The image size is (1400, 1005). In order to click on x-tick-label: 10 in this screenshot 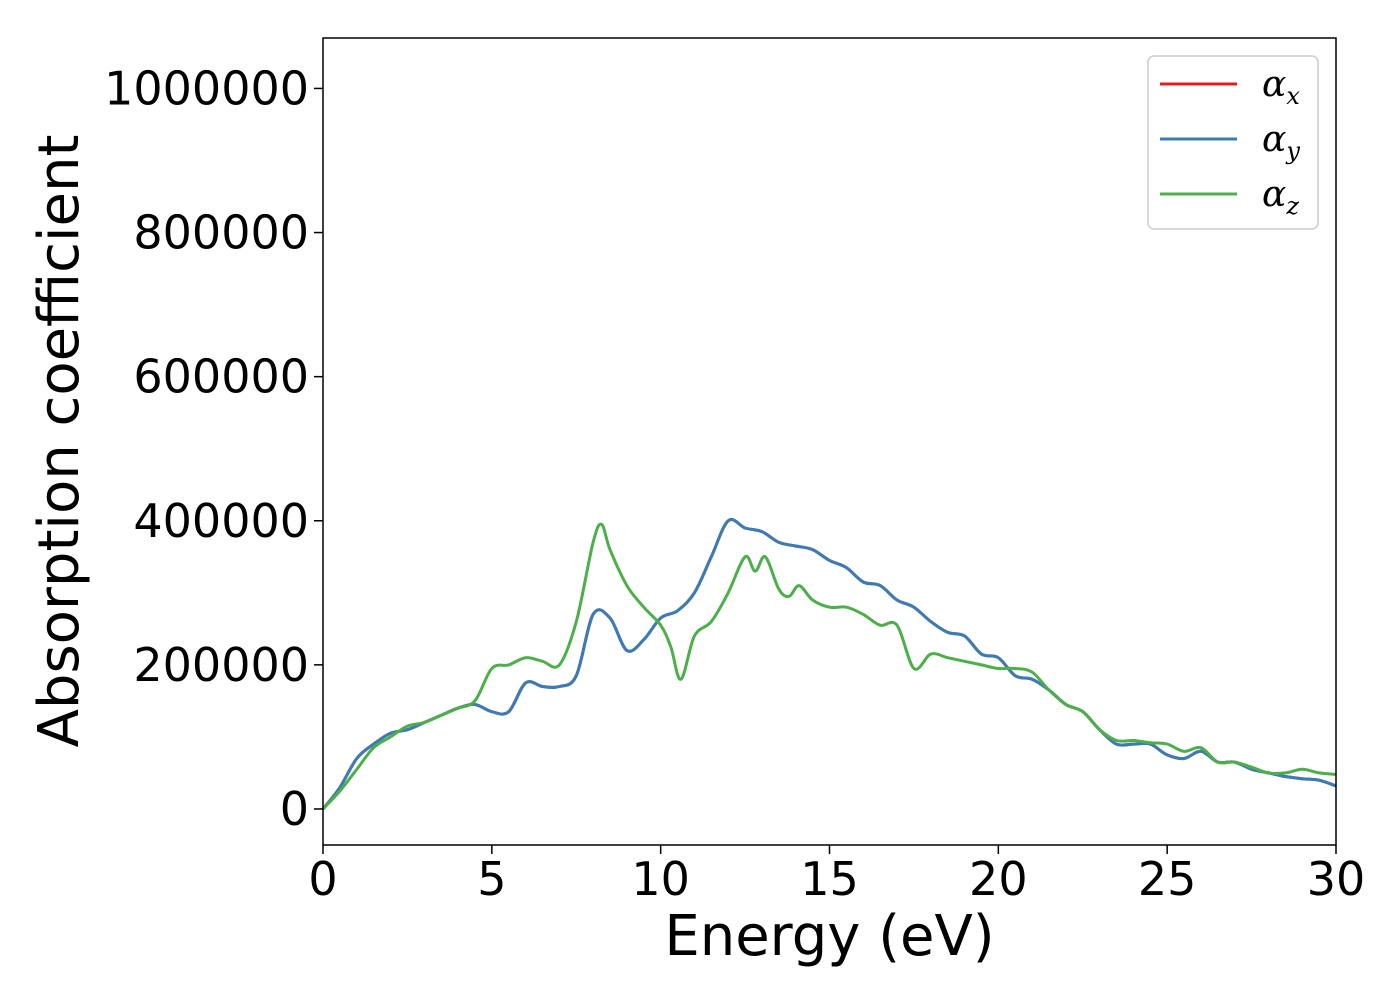, I will do `click(660, 879)`.